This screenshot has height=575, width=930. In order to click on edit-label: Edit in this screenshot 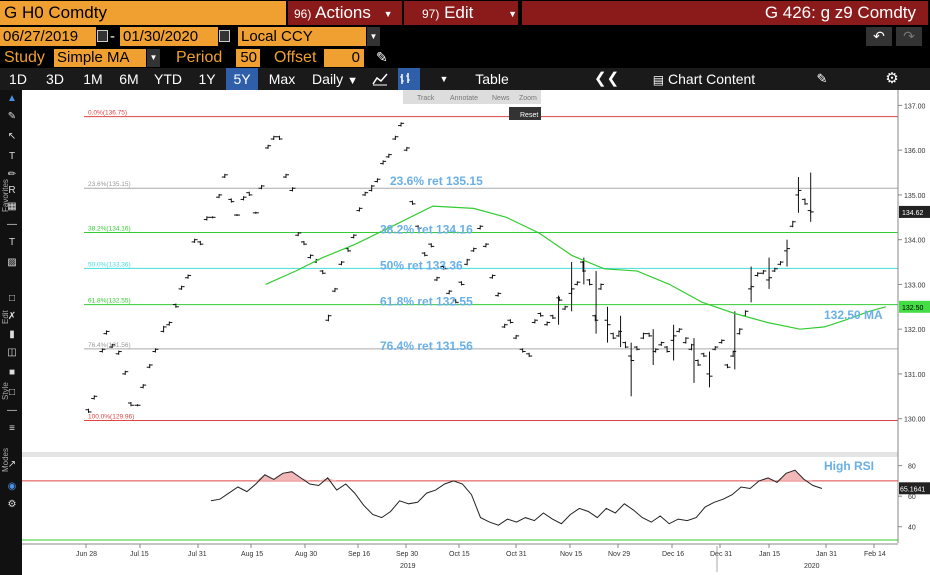, I will do `click(459, 12)`.